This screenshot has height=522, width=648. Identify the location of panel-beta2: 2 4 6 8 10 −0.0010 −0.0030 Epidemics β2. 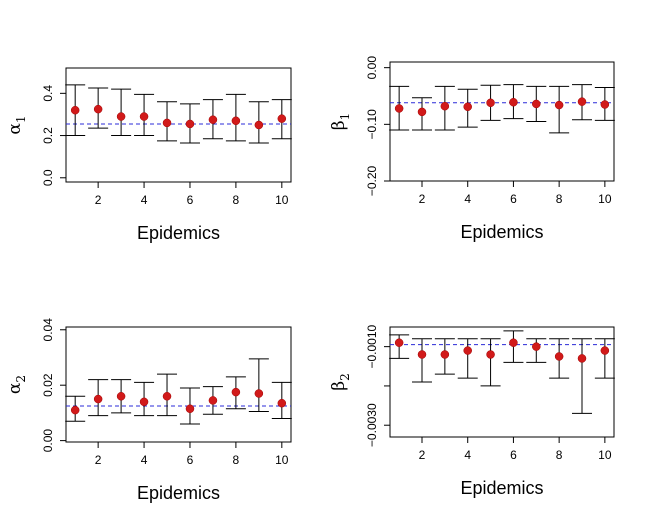
(472, 411).